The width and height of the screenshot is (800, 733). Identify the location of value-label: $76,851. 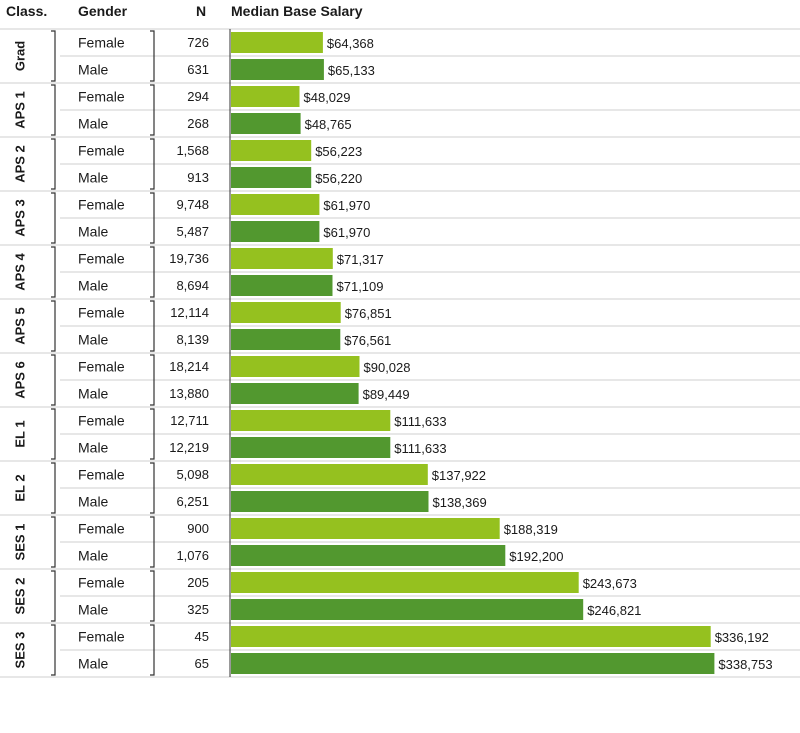
(368, 313).